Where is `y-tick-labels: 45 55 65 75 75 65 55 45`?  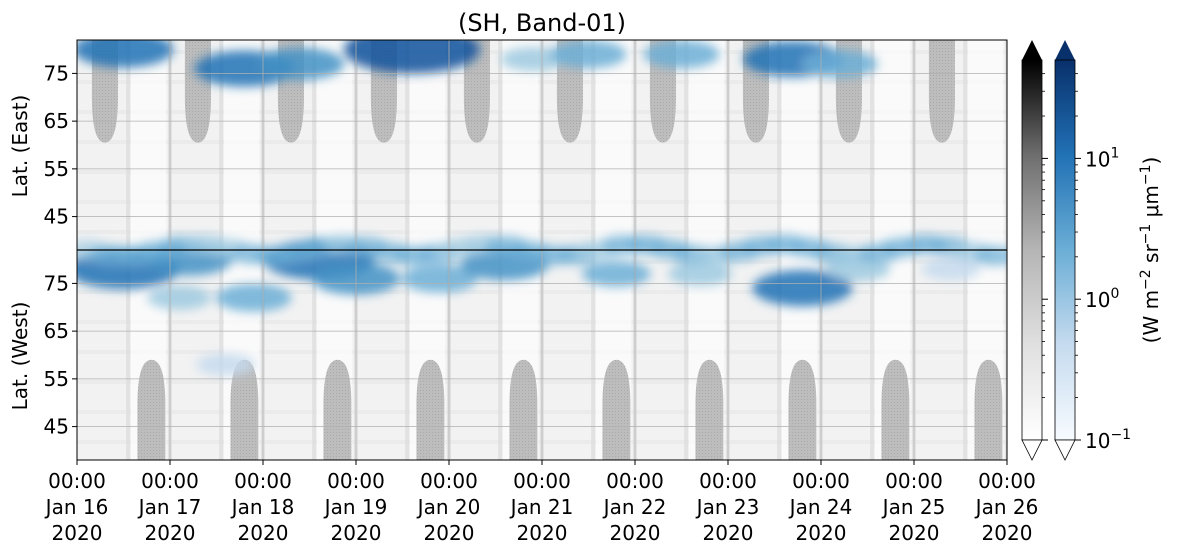
y-tick-labels: 45 55 65 75 75 65 55 45 is located at coordinates (60, 250).